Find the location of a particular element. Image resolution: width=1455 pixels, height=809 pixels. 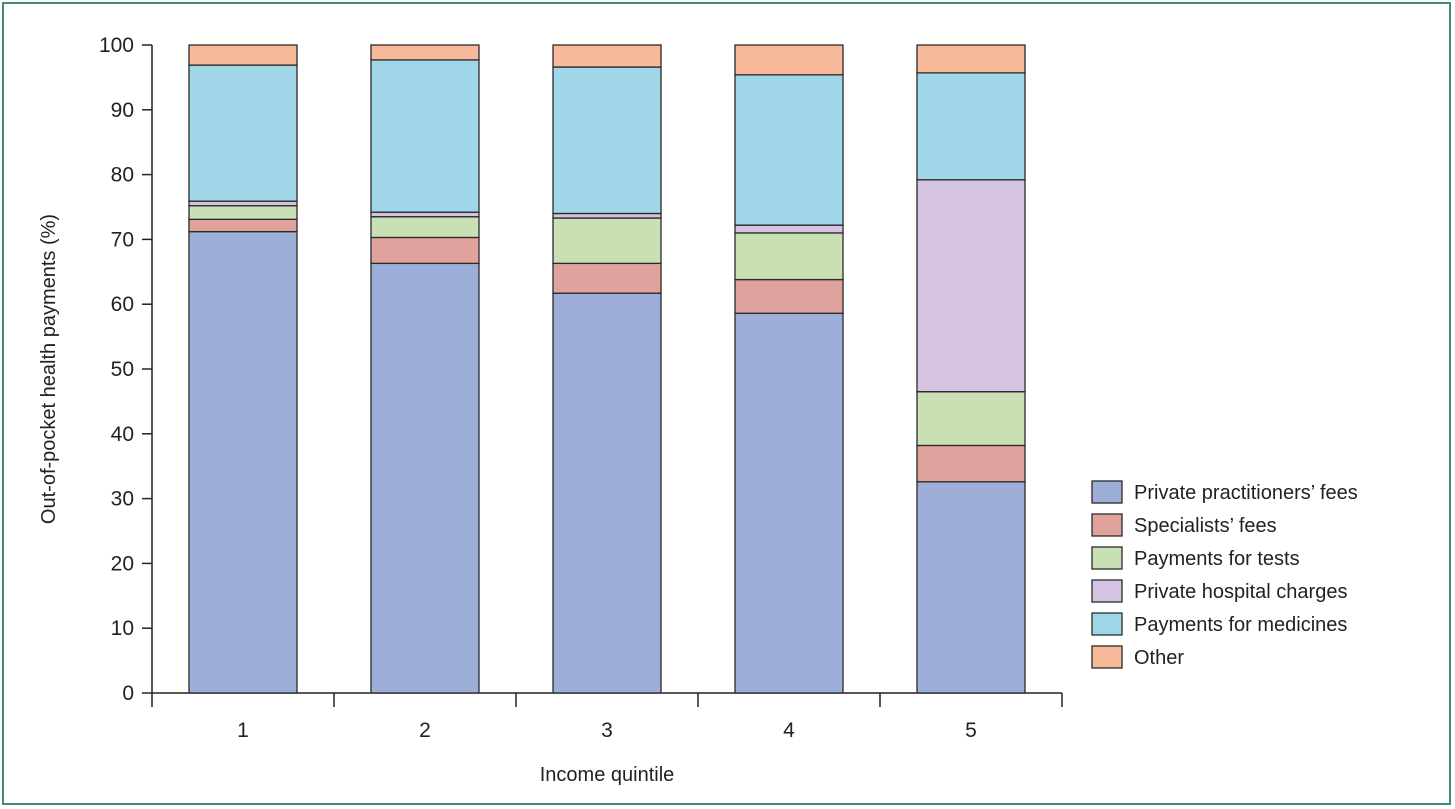

legend-label: Private hospital charges is located at coordinates (1240, 592).